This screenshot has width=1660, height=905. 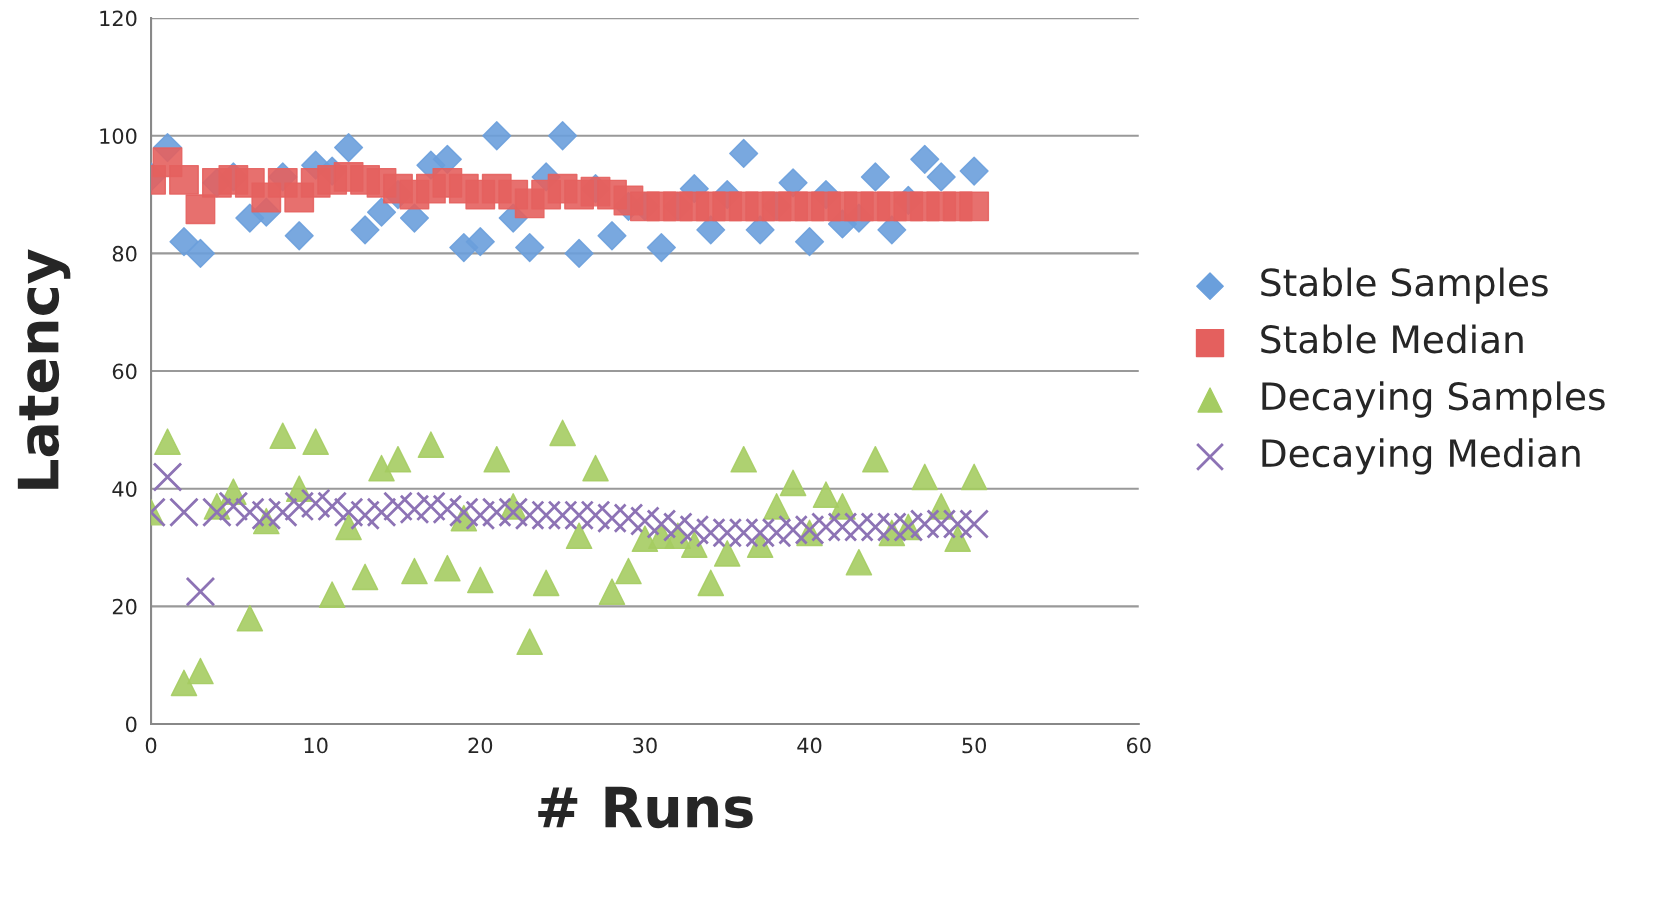 What do you see at coordinates (809, 745) in the screenshot?
I see `x-tick-label: 40` at bounding box center [809, 745].